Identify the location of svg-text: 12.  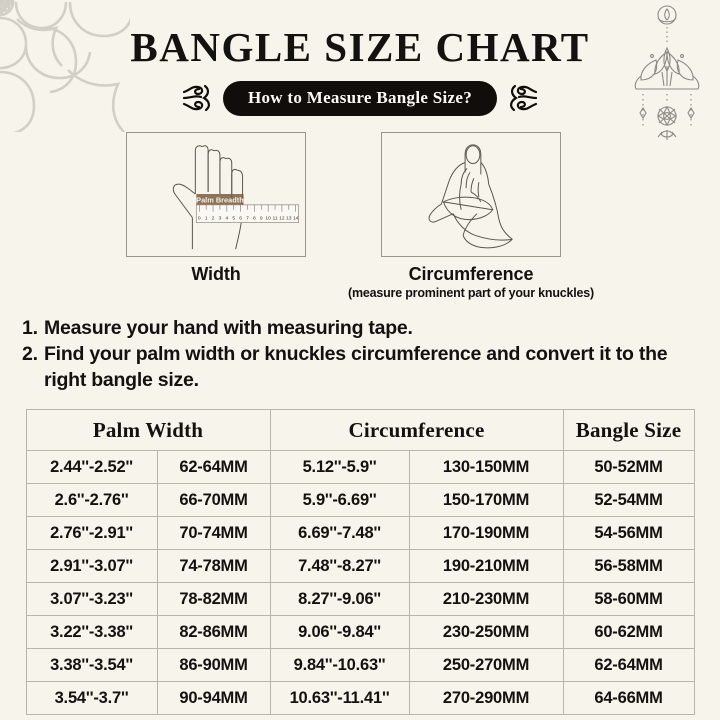
(282, 219).